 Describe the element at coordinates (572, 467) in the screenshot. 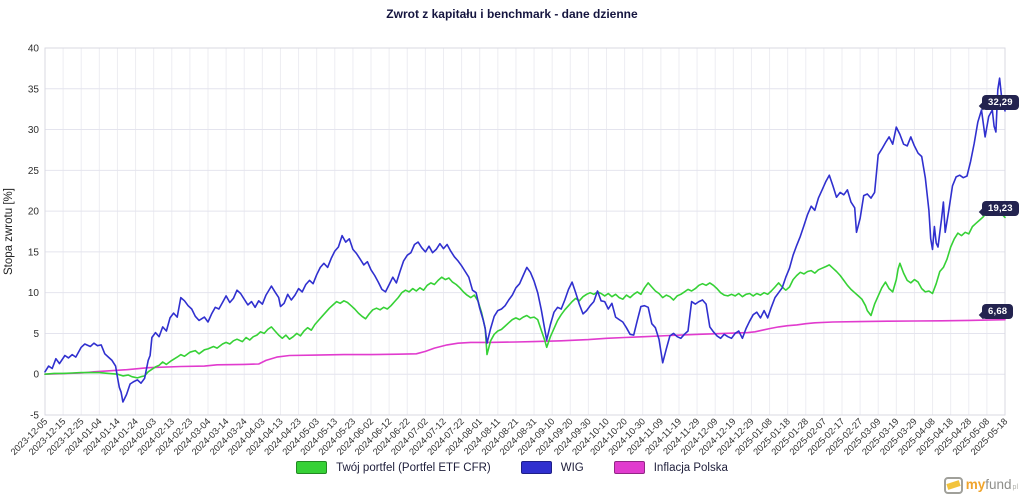

I see `legend-label-wig: WIG` at that location.